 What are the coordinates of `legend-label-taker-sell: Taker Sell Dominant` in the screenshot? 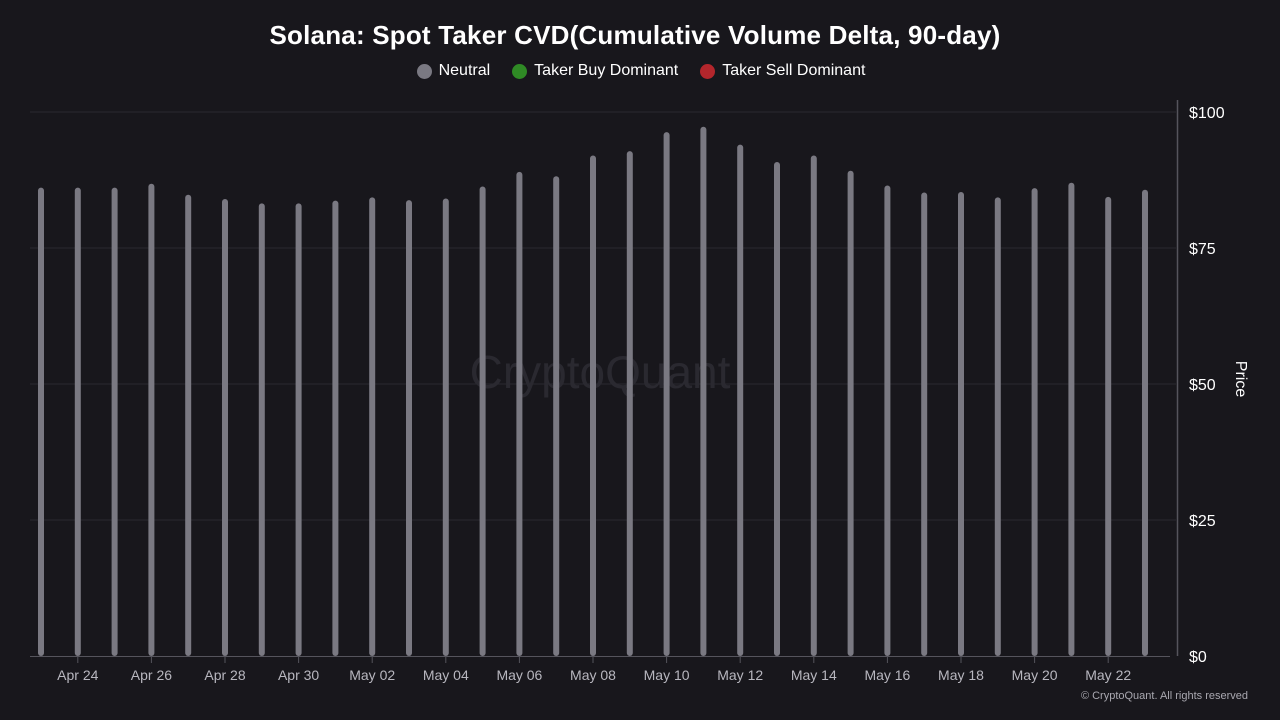 It's located at (794, 70).